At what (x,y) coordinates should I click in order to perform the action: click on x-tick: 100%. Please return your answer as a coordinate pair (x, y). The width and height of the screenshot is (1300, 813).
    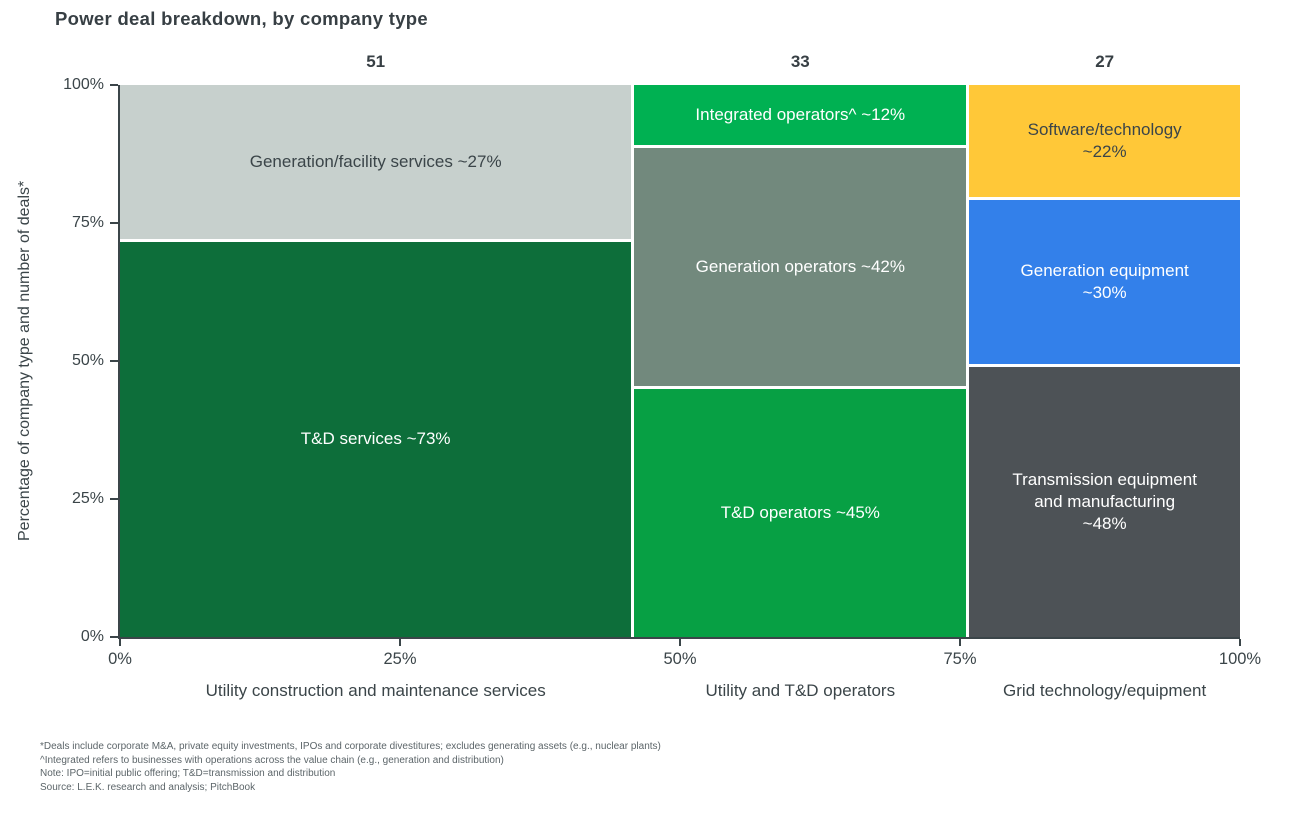
    Looking at the image, I should click on (1240, 653).